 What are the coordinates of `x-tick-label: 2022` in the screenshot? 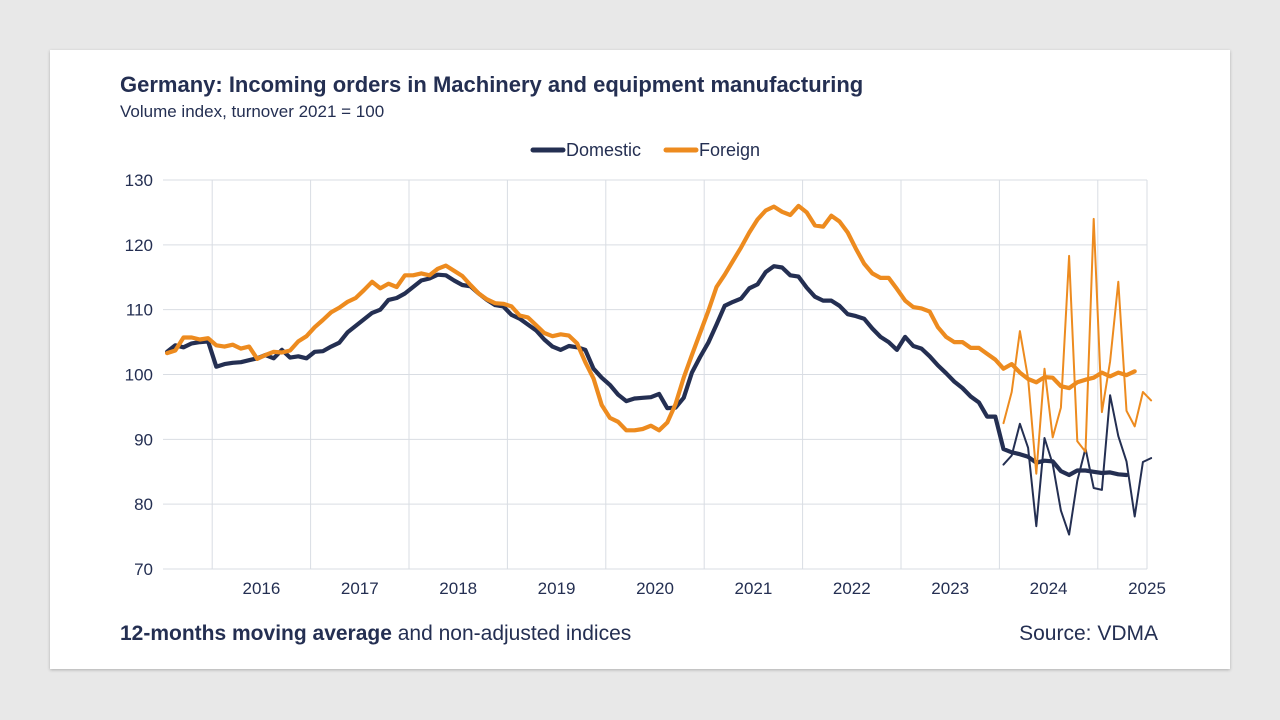 It's located at (852, 588).